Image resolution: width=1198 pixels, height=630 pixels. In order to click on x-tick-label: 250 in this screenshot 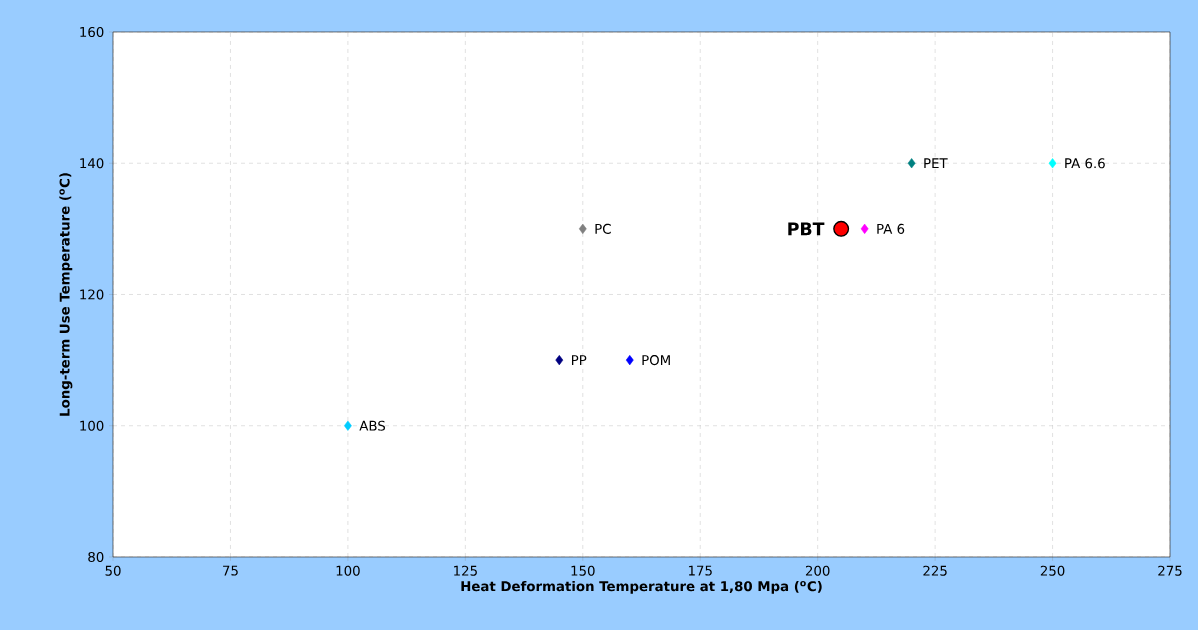, I will do `click(1052, 570)`.